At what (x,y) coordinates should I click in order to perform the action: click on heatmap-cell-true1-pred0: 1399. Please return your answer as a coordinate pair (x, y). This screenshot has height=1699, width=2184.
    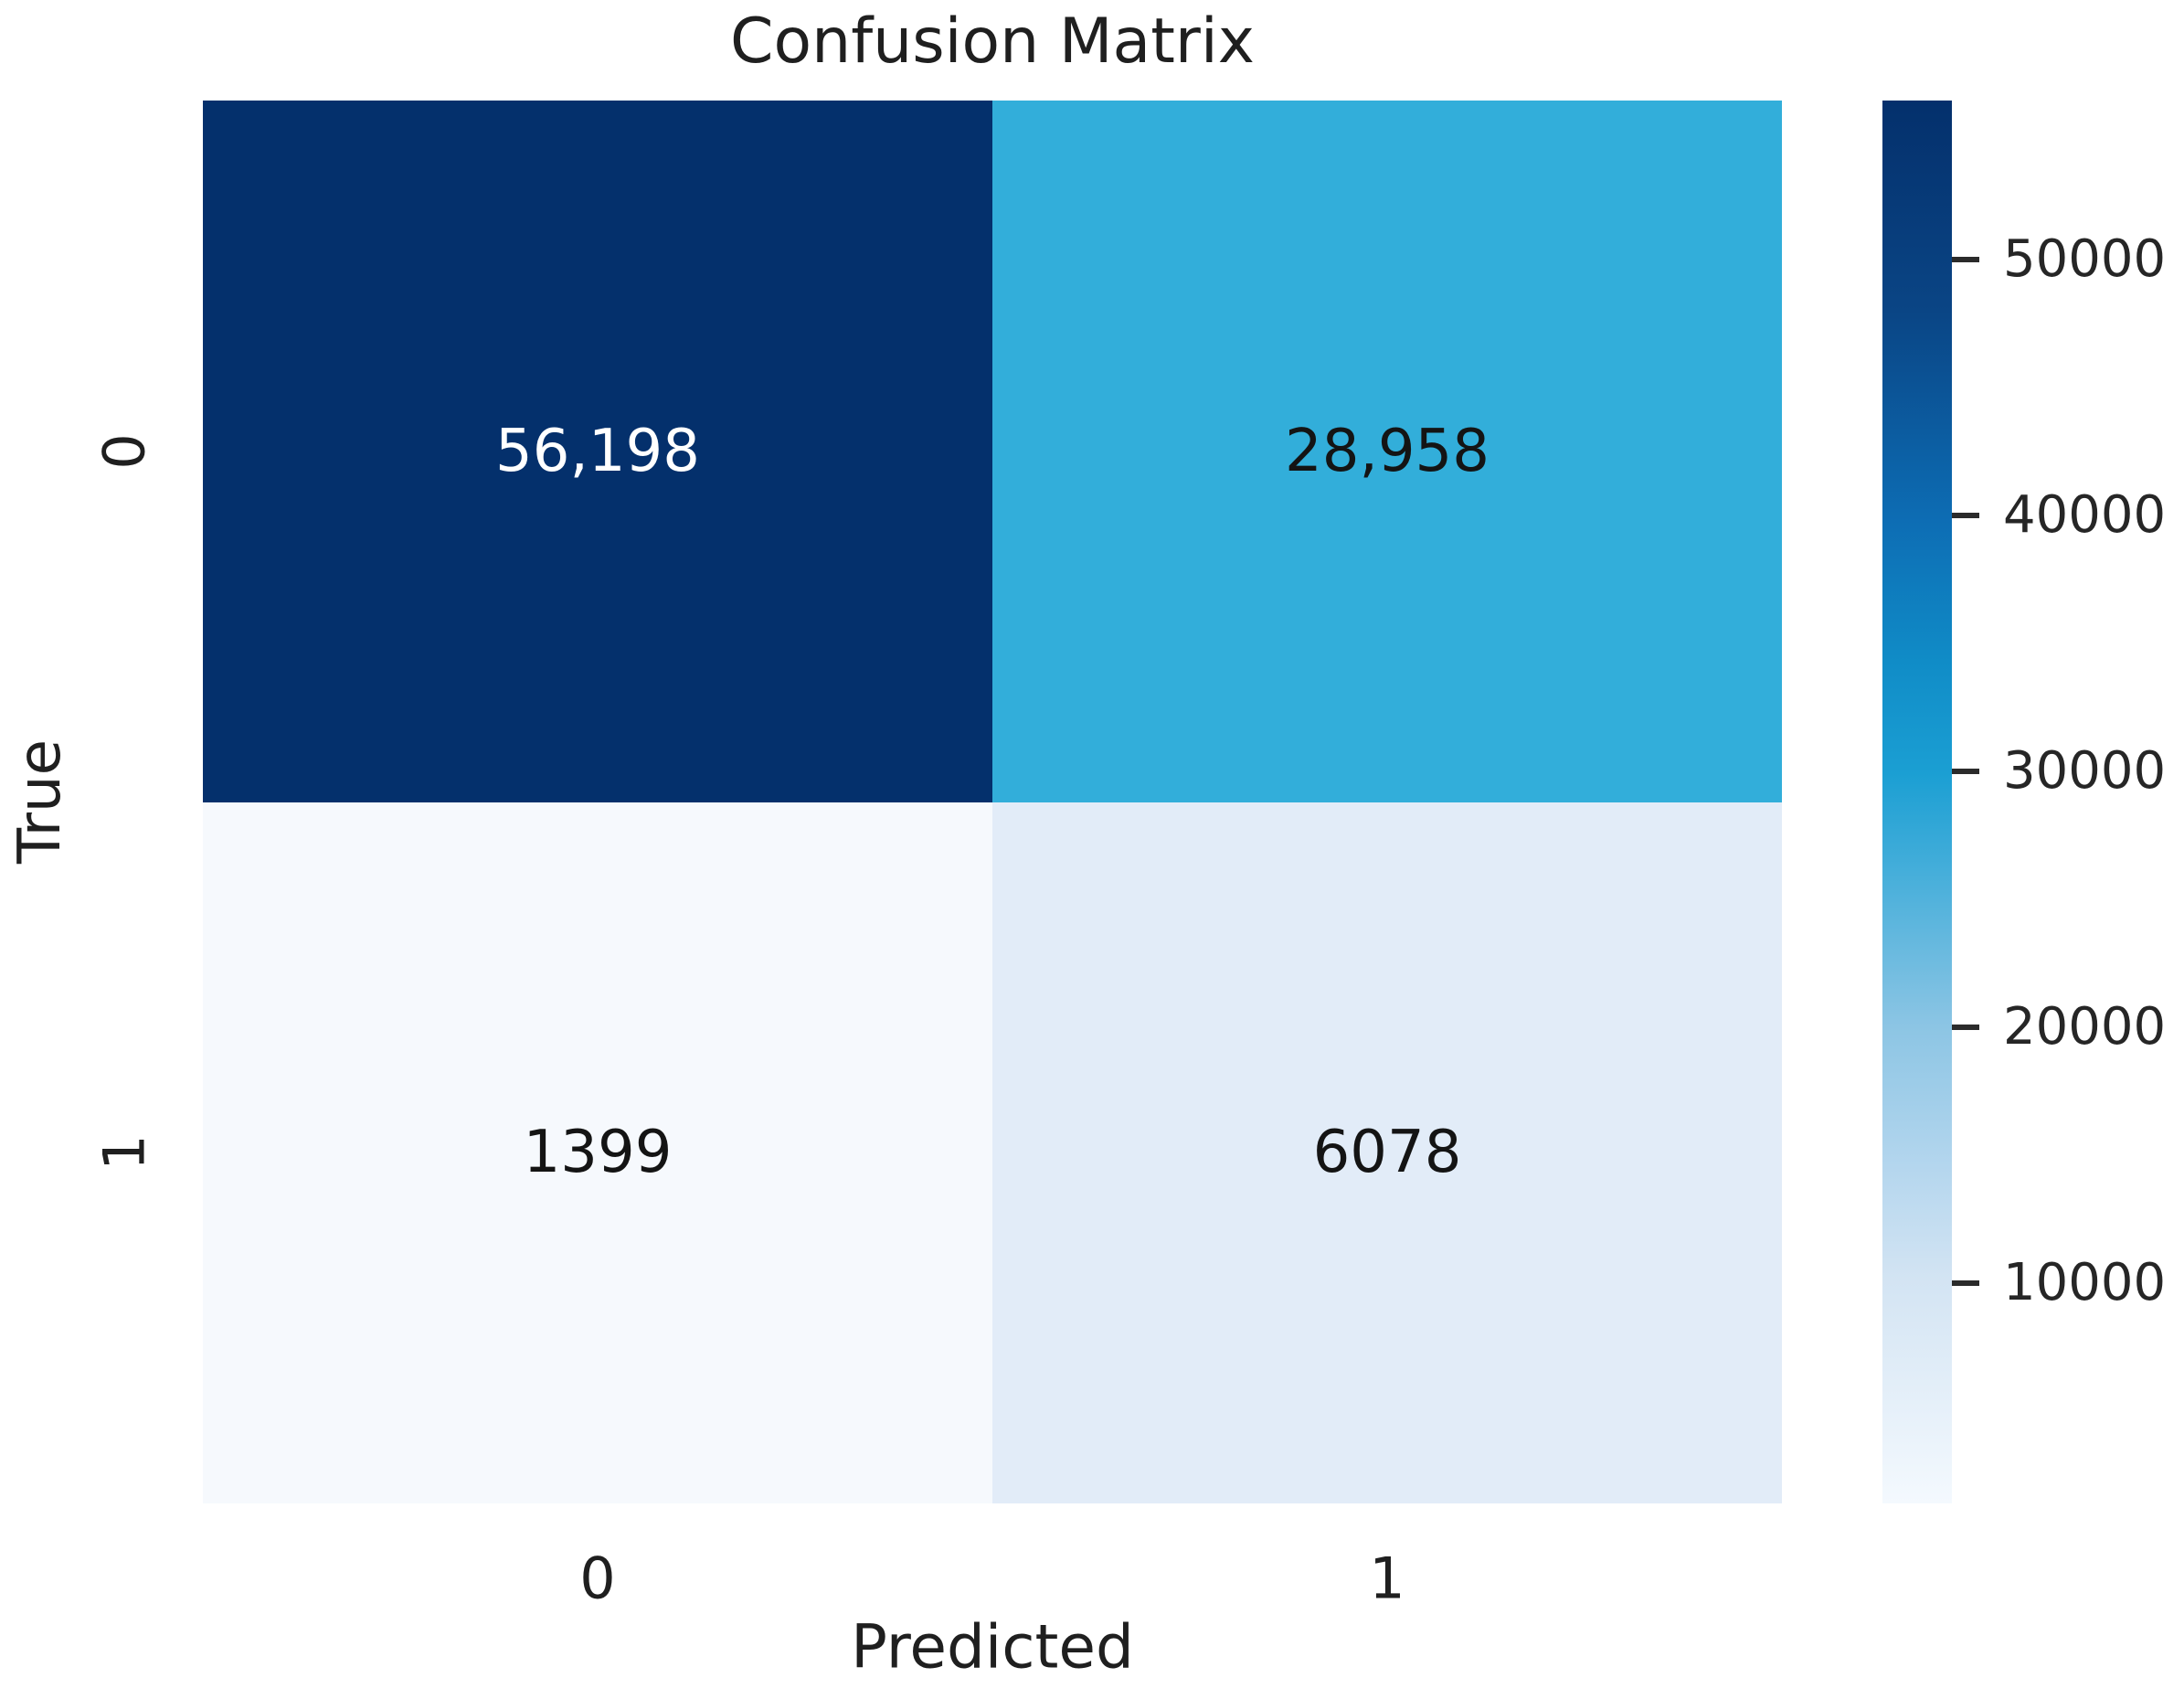
    Looking at the image, I should click on (597, 1152).